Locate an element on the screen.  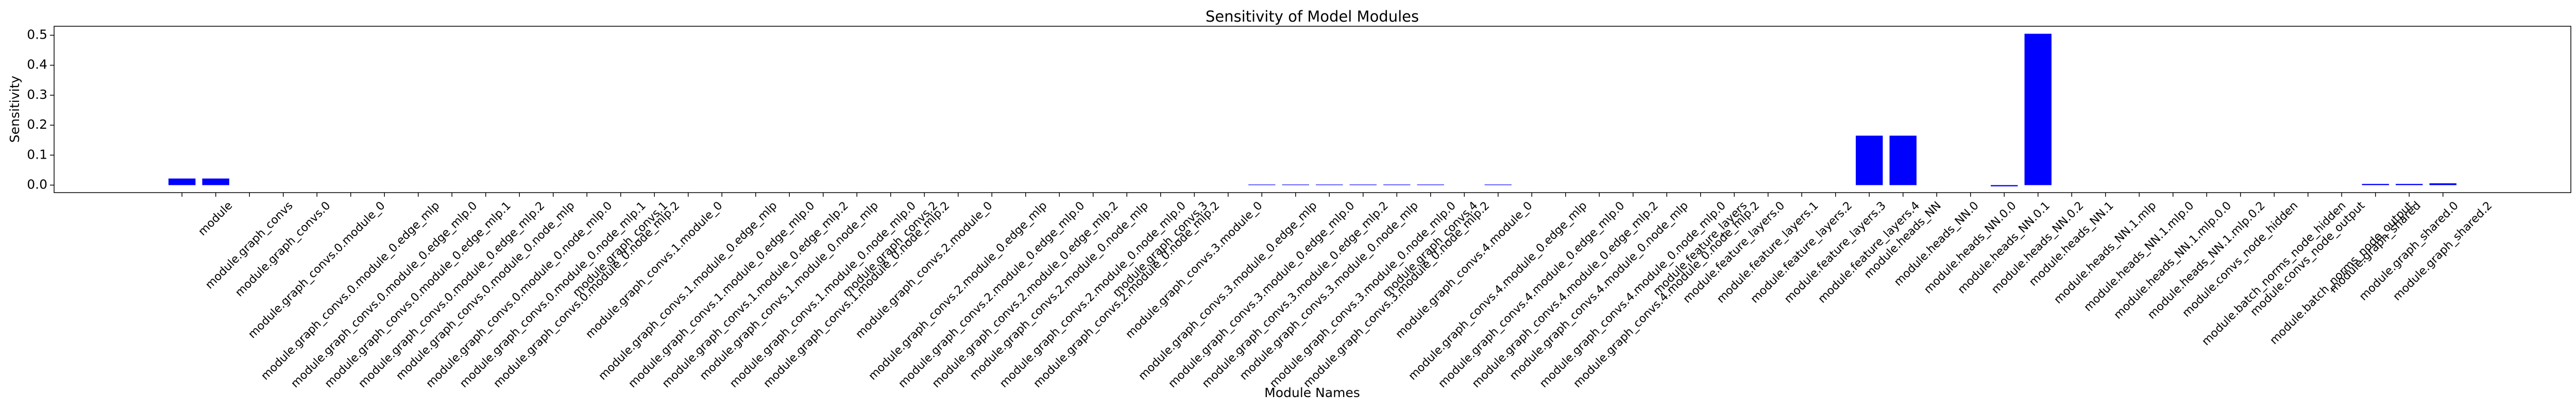
y-tick-label: 0.5 is located at coordinates (37, 34).